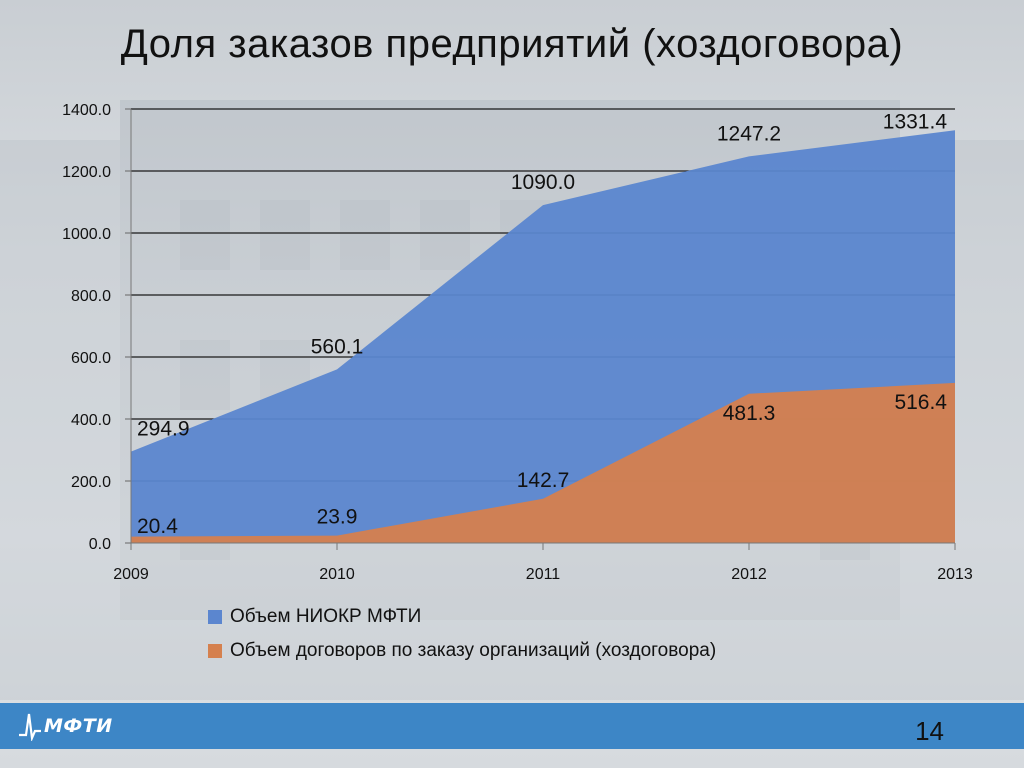  I want to click on x-tick-label: 2009, so click(131, 574).